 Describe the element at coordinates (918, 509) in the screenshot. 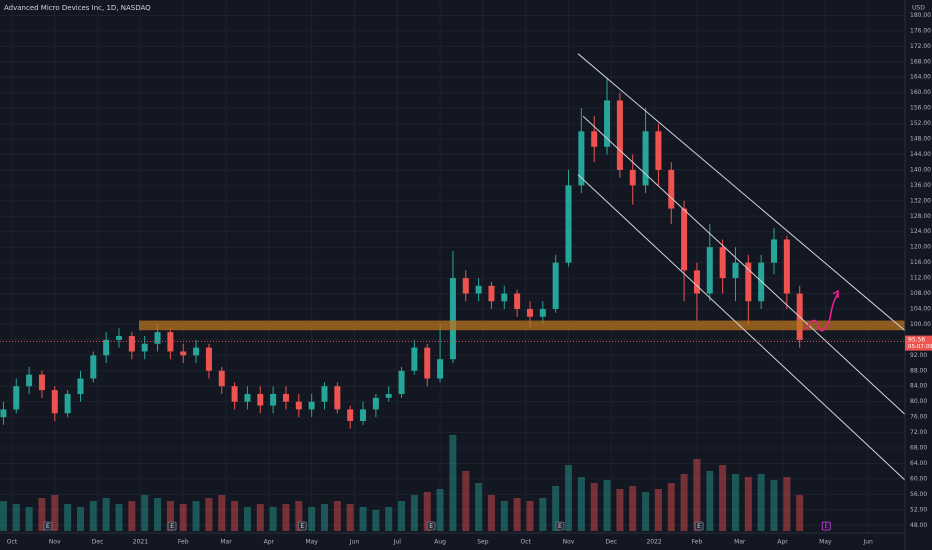

I see `y-tick-label: 52.00` at that location.